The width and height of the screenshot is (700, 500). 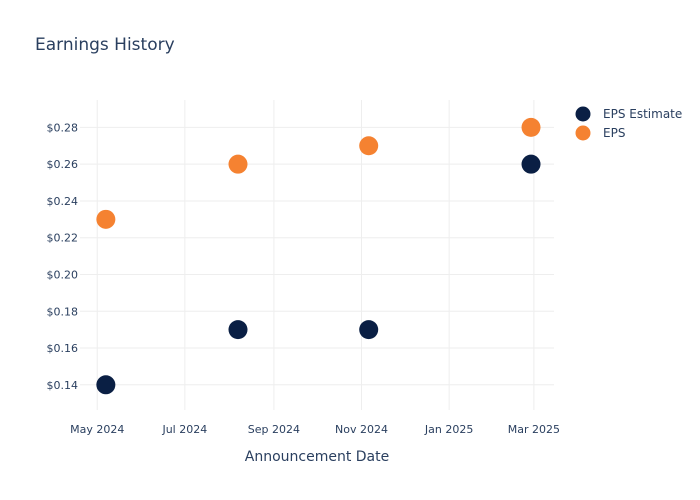 I want to click on x-tick-label: Jan 2025, so click(x=448, y=429).